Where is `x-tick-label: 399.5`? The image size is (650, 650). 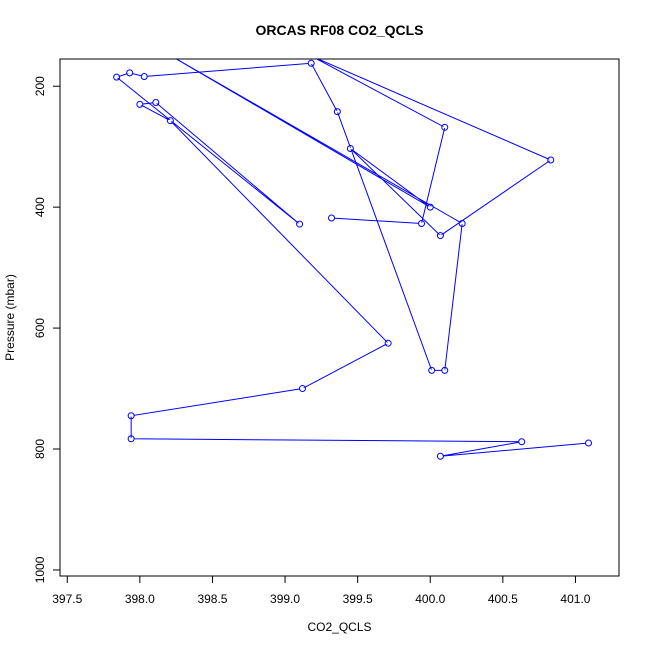 x-tick-label: 399.5 is located at coordinates (358, 599).